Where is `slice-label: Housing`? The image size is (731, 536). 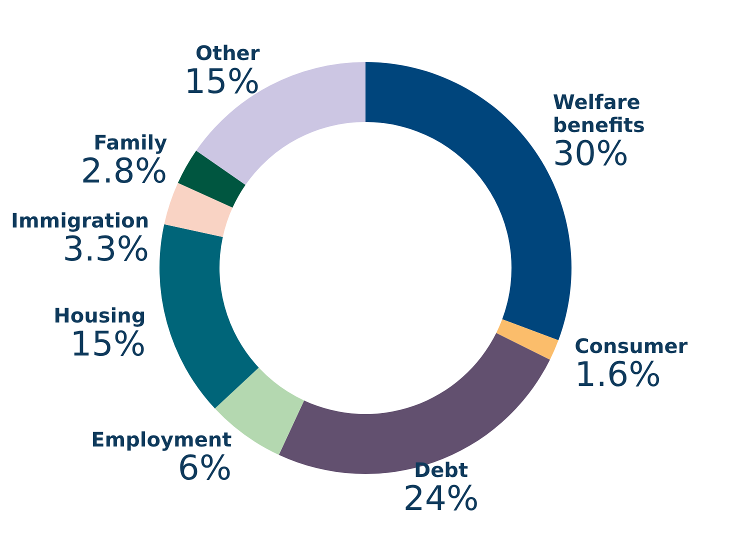 slice-label: Housing is located at coordinates (100, 315).